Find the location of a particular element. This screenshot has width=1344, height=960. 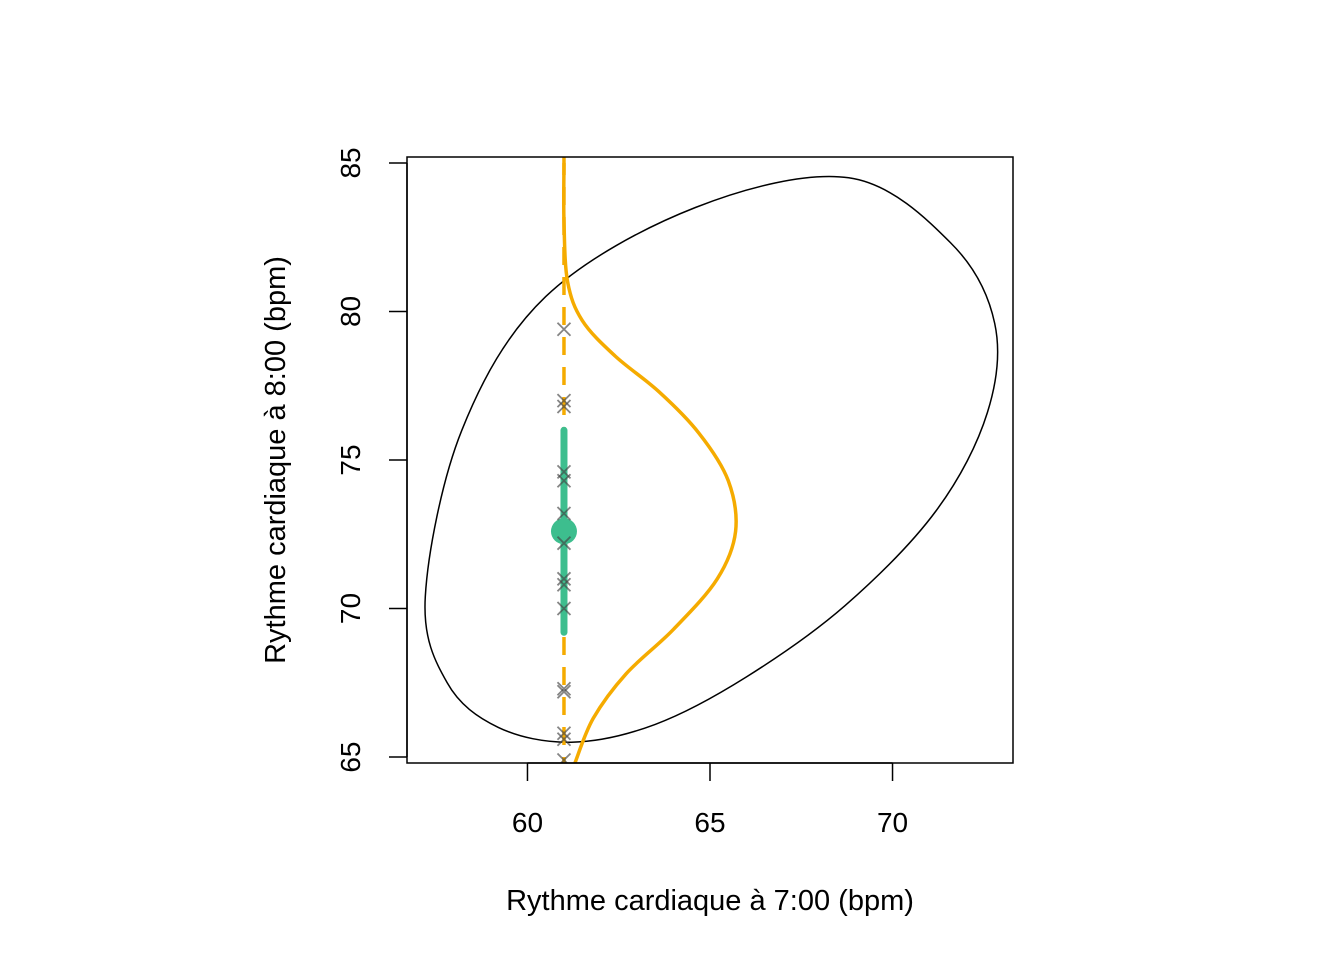

y-tick-label: 80 is located at coordinates (350, 311).